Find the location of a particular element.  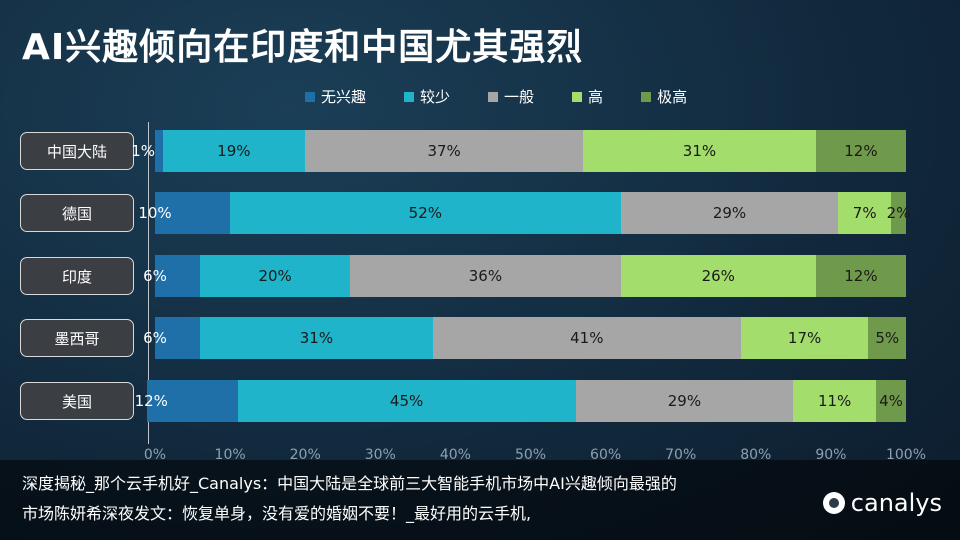

legend-label: 无兴趣 is located at coordinates (344, 97).